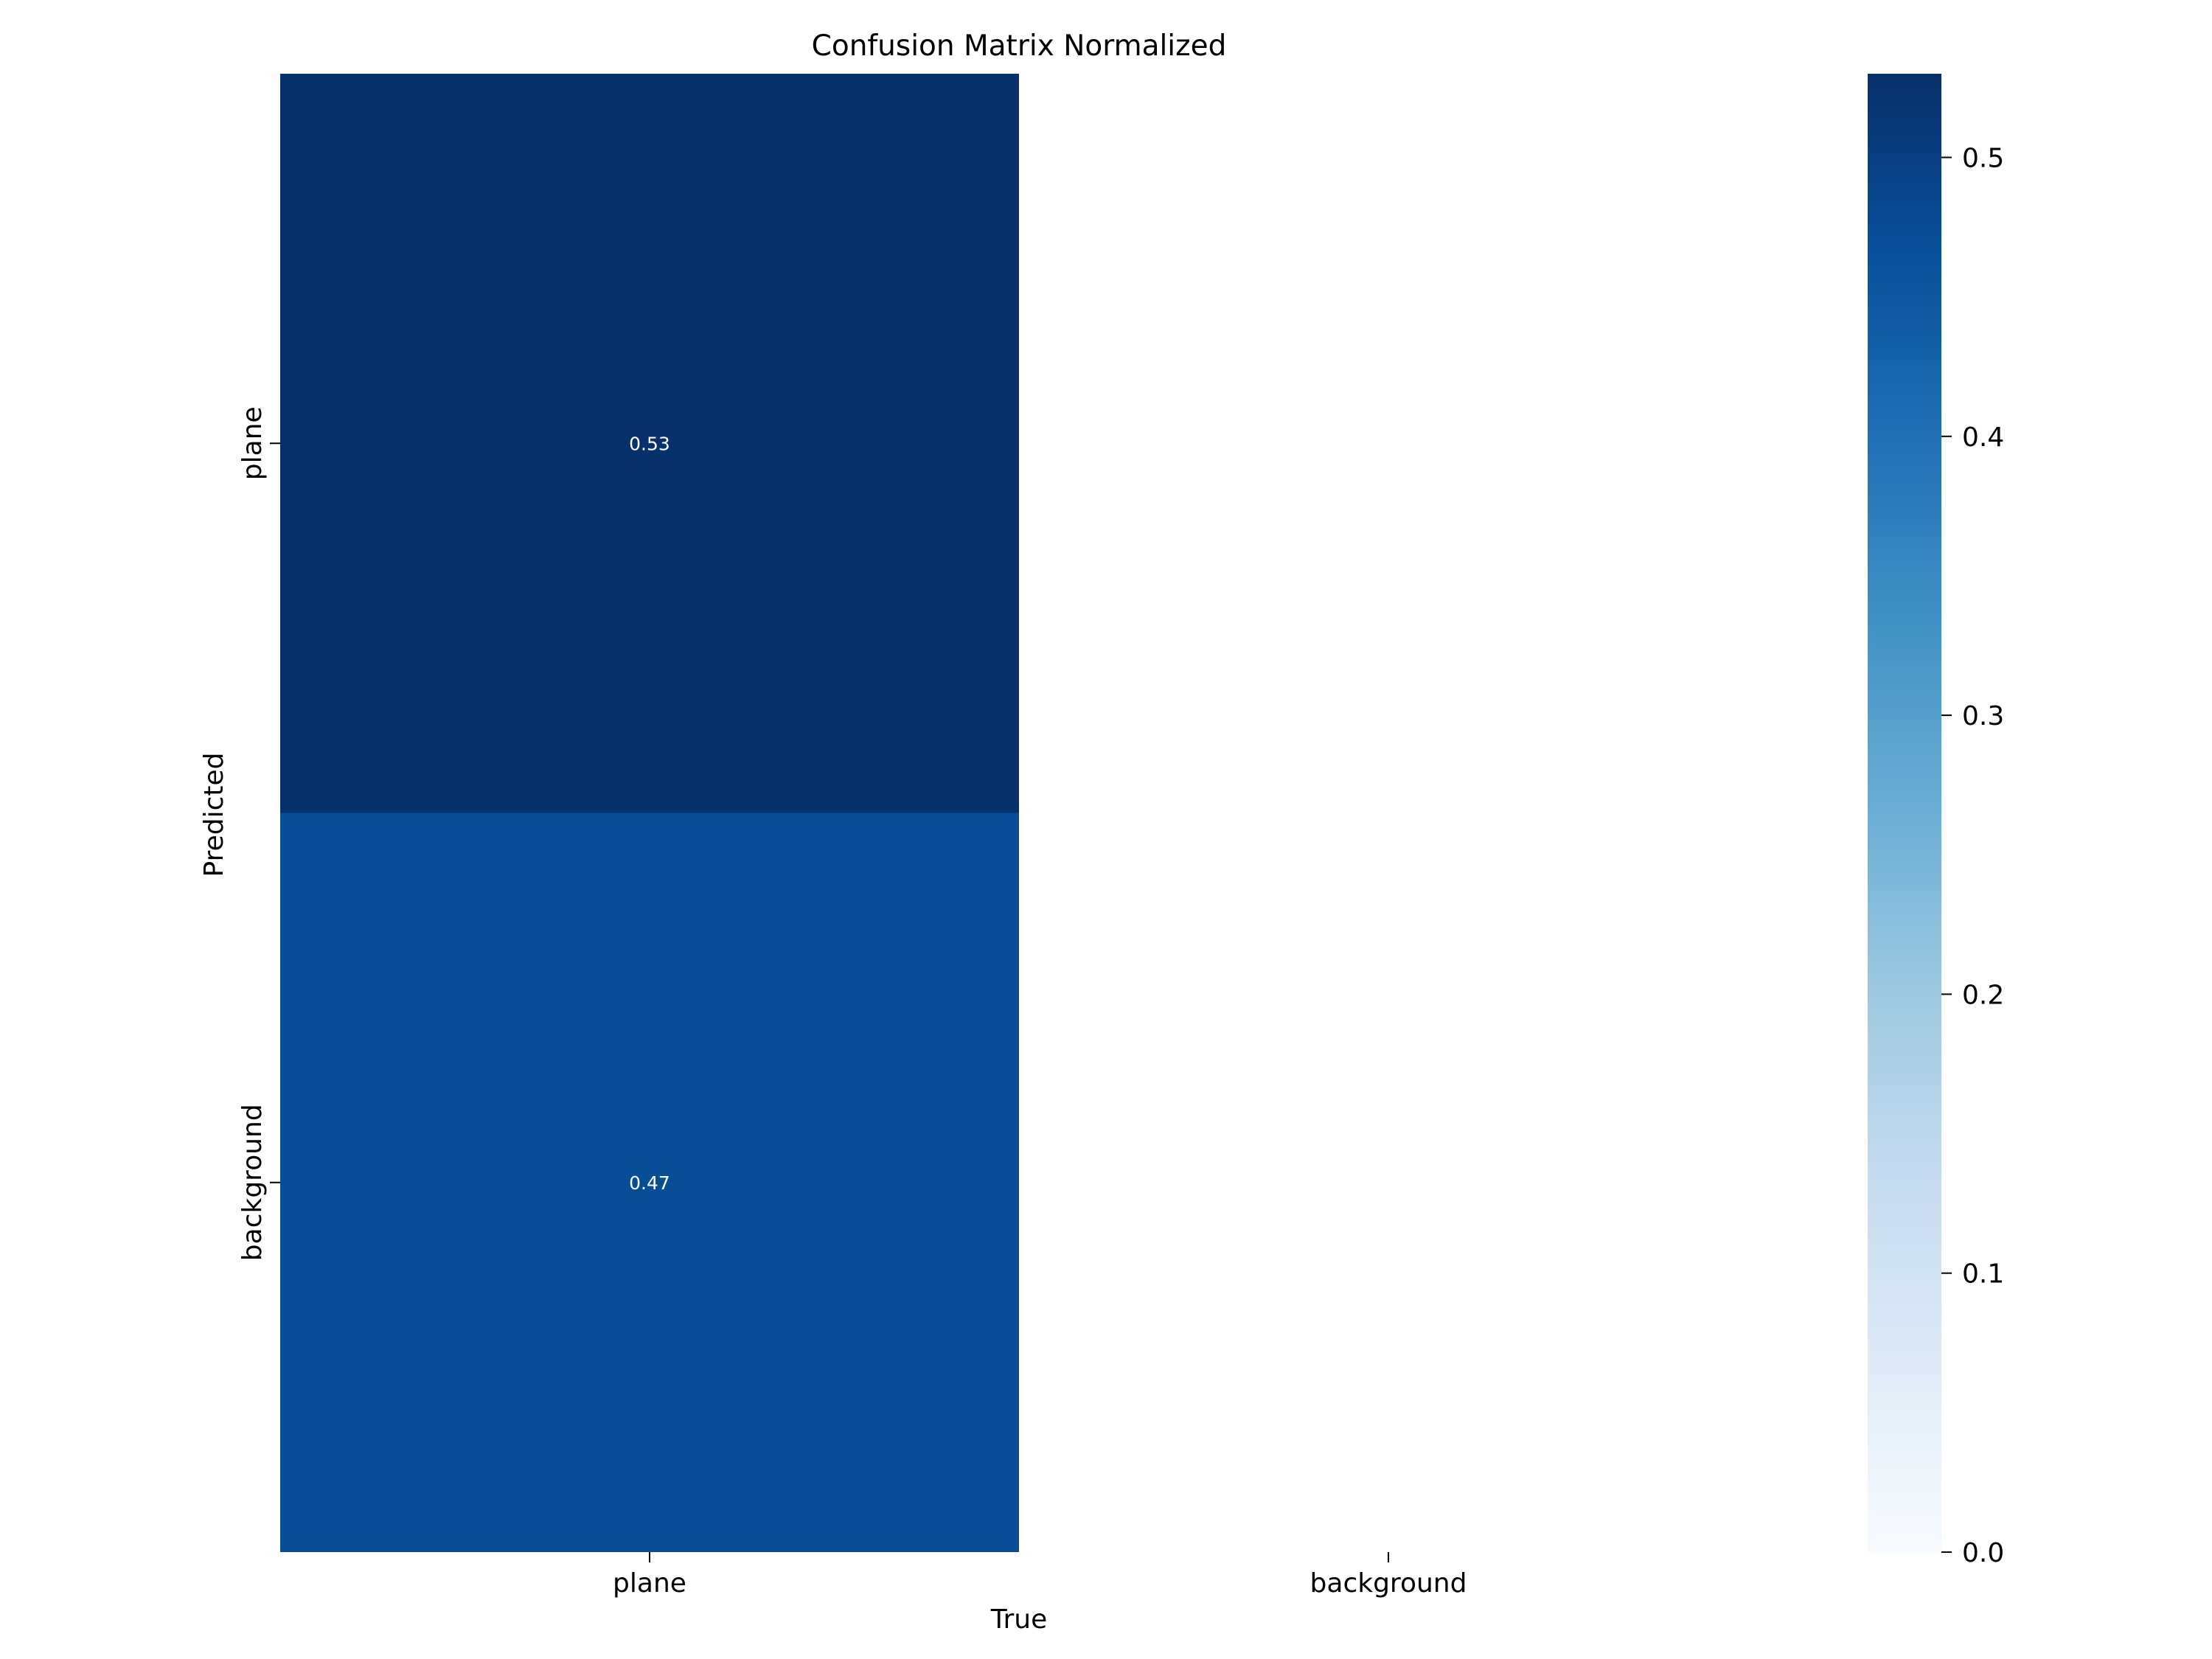 The height and width of the screenshot is (1659, 2212). I want to click on chart-title: Confusion Matrix Normalized, so click(1019, 46).